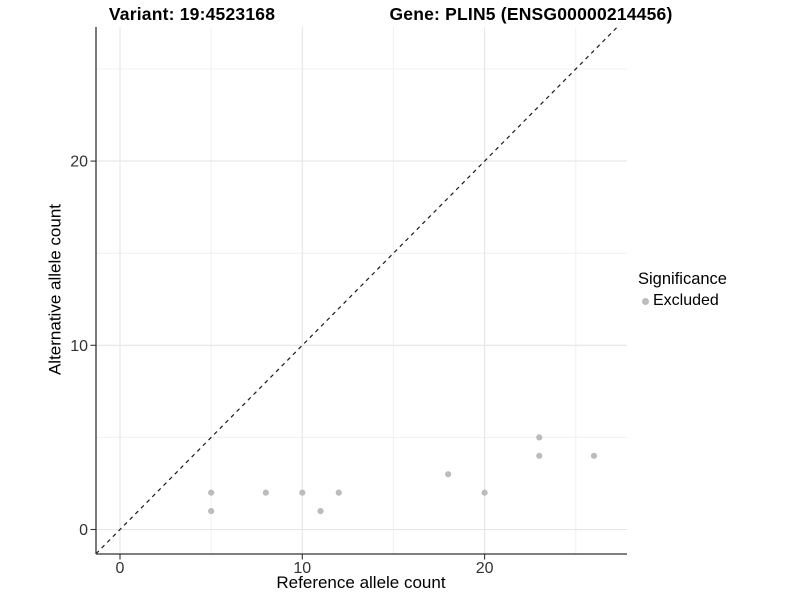  I want to click on legend-item-excluded: Excluded, so click(716, 301).